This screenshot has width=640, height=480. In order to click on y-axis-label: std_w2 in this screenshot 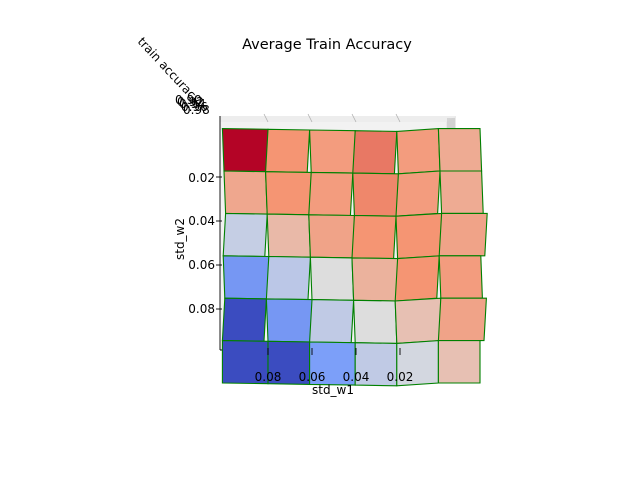, I will do `click(180, 239)`.